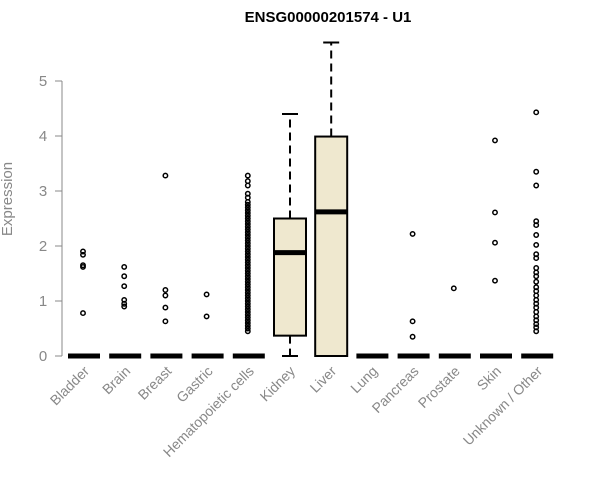 The width and height of the screenshot is (600, 500). What do you see at coordinates (125, 311) in the screenshot?
I see `box-brain` at bounding box center [125, 311].